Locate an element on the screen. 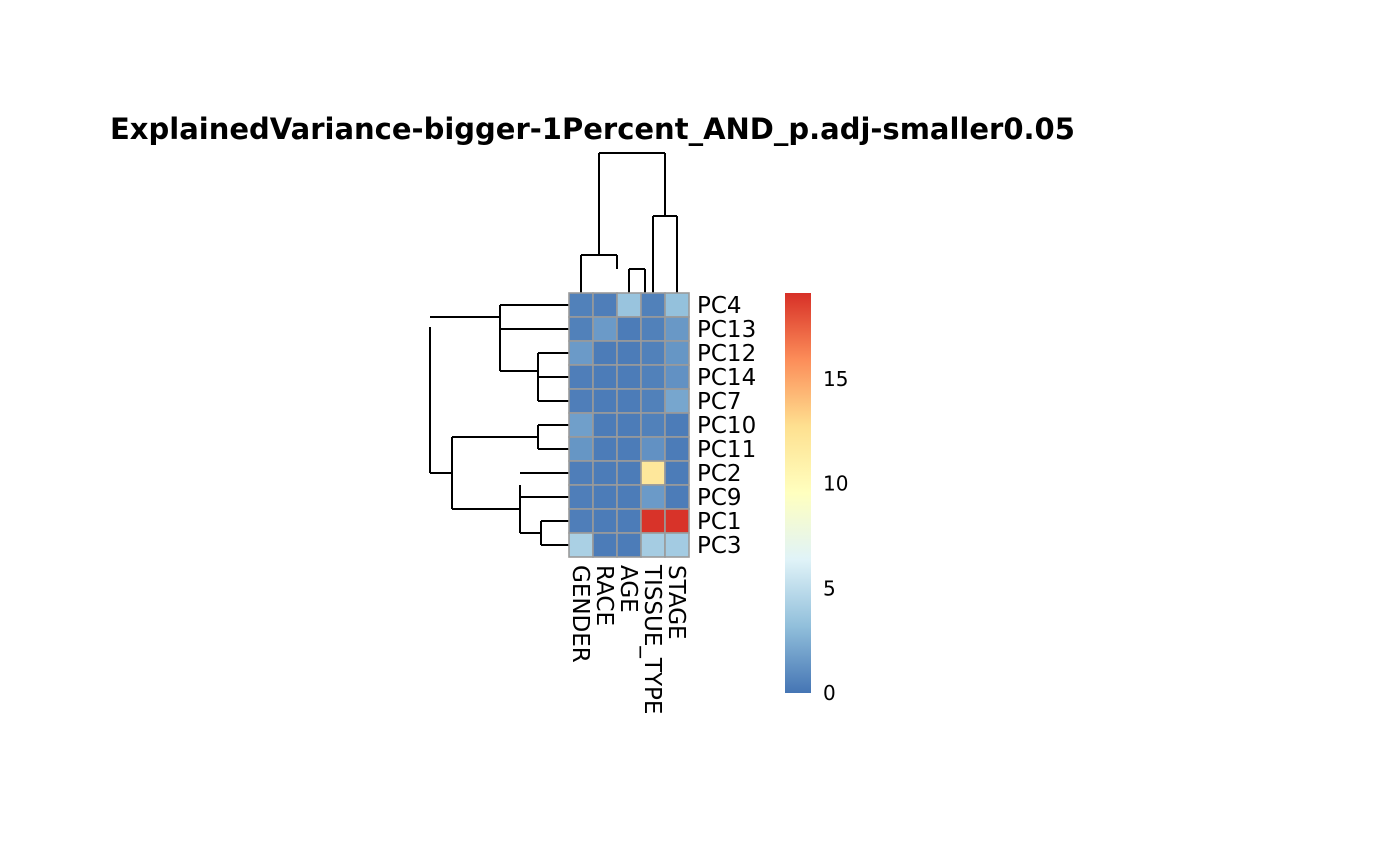 The height and width of the screenshot is (866, 1400). column-label: RACE is located at coordinates (604, 595).